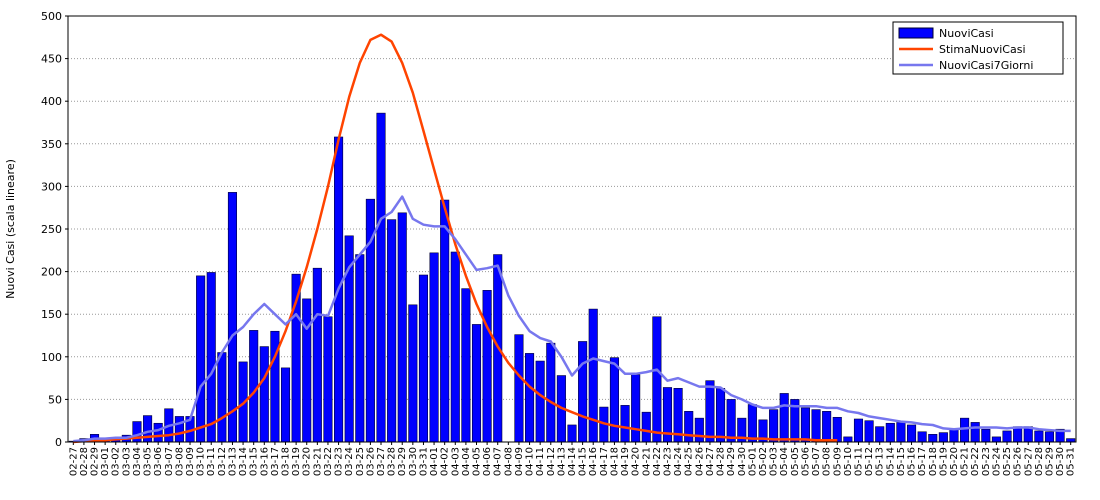 Image resolution: width=1100 pixels, height=500 pixels. What do you see at coordinates (551, 461) in the screenshot?
I see `x-tick-label: 04-12` at bounding box center [551, 461].